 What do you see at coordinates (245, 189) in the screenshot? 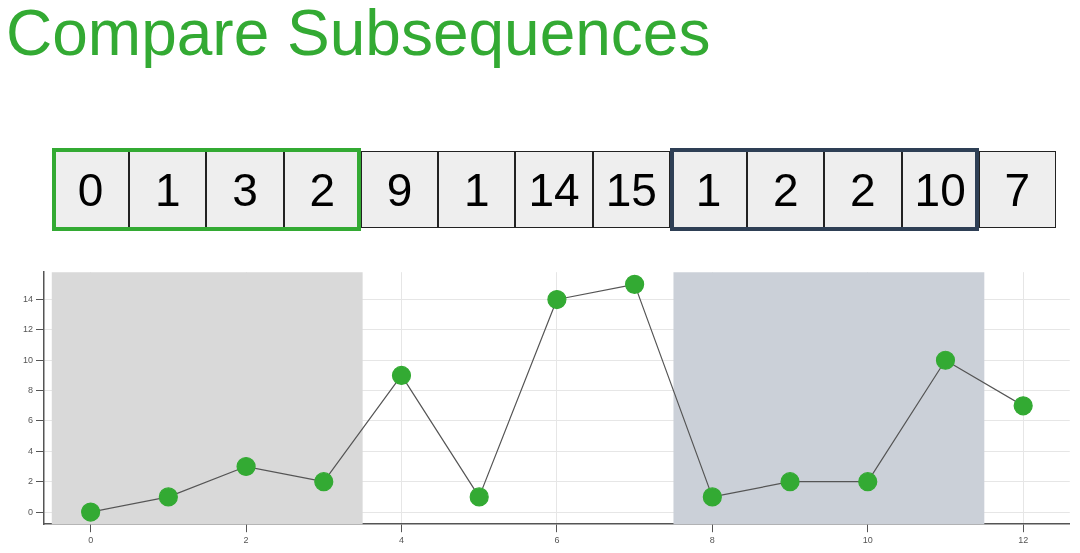
I see `text: 3` at bounding box center [245, 189].